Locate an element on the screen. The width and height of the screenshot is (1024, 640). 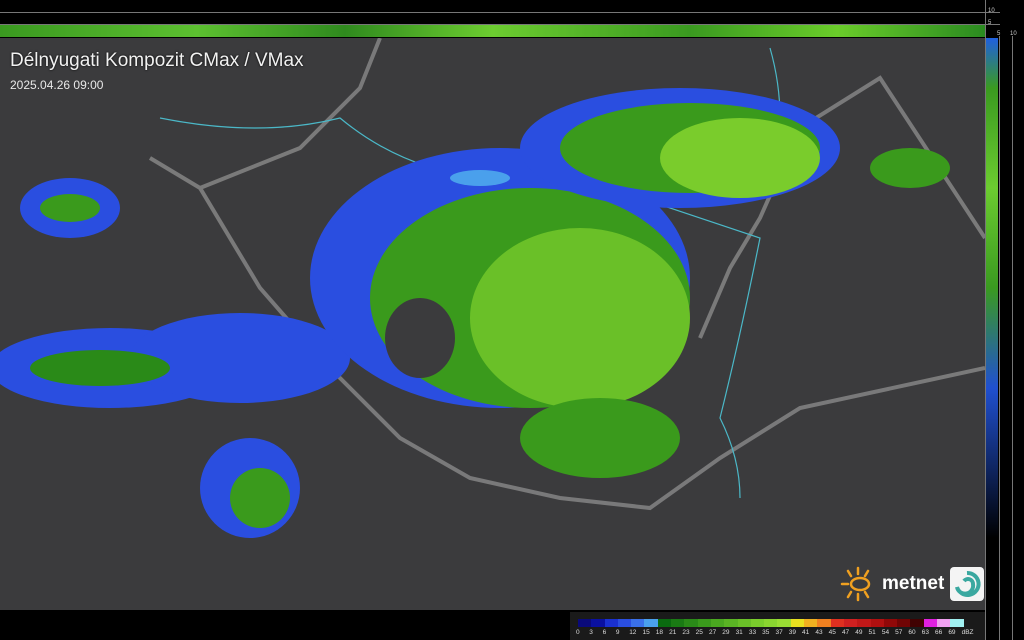
legend-tick: 23 is located at coordinates (686, 632).